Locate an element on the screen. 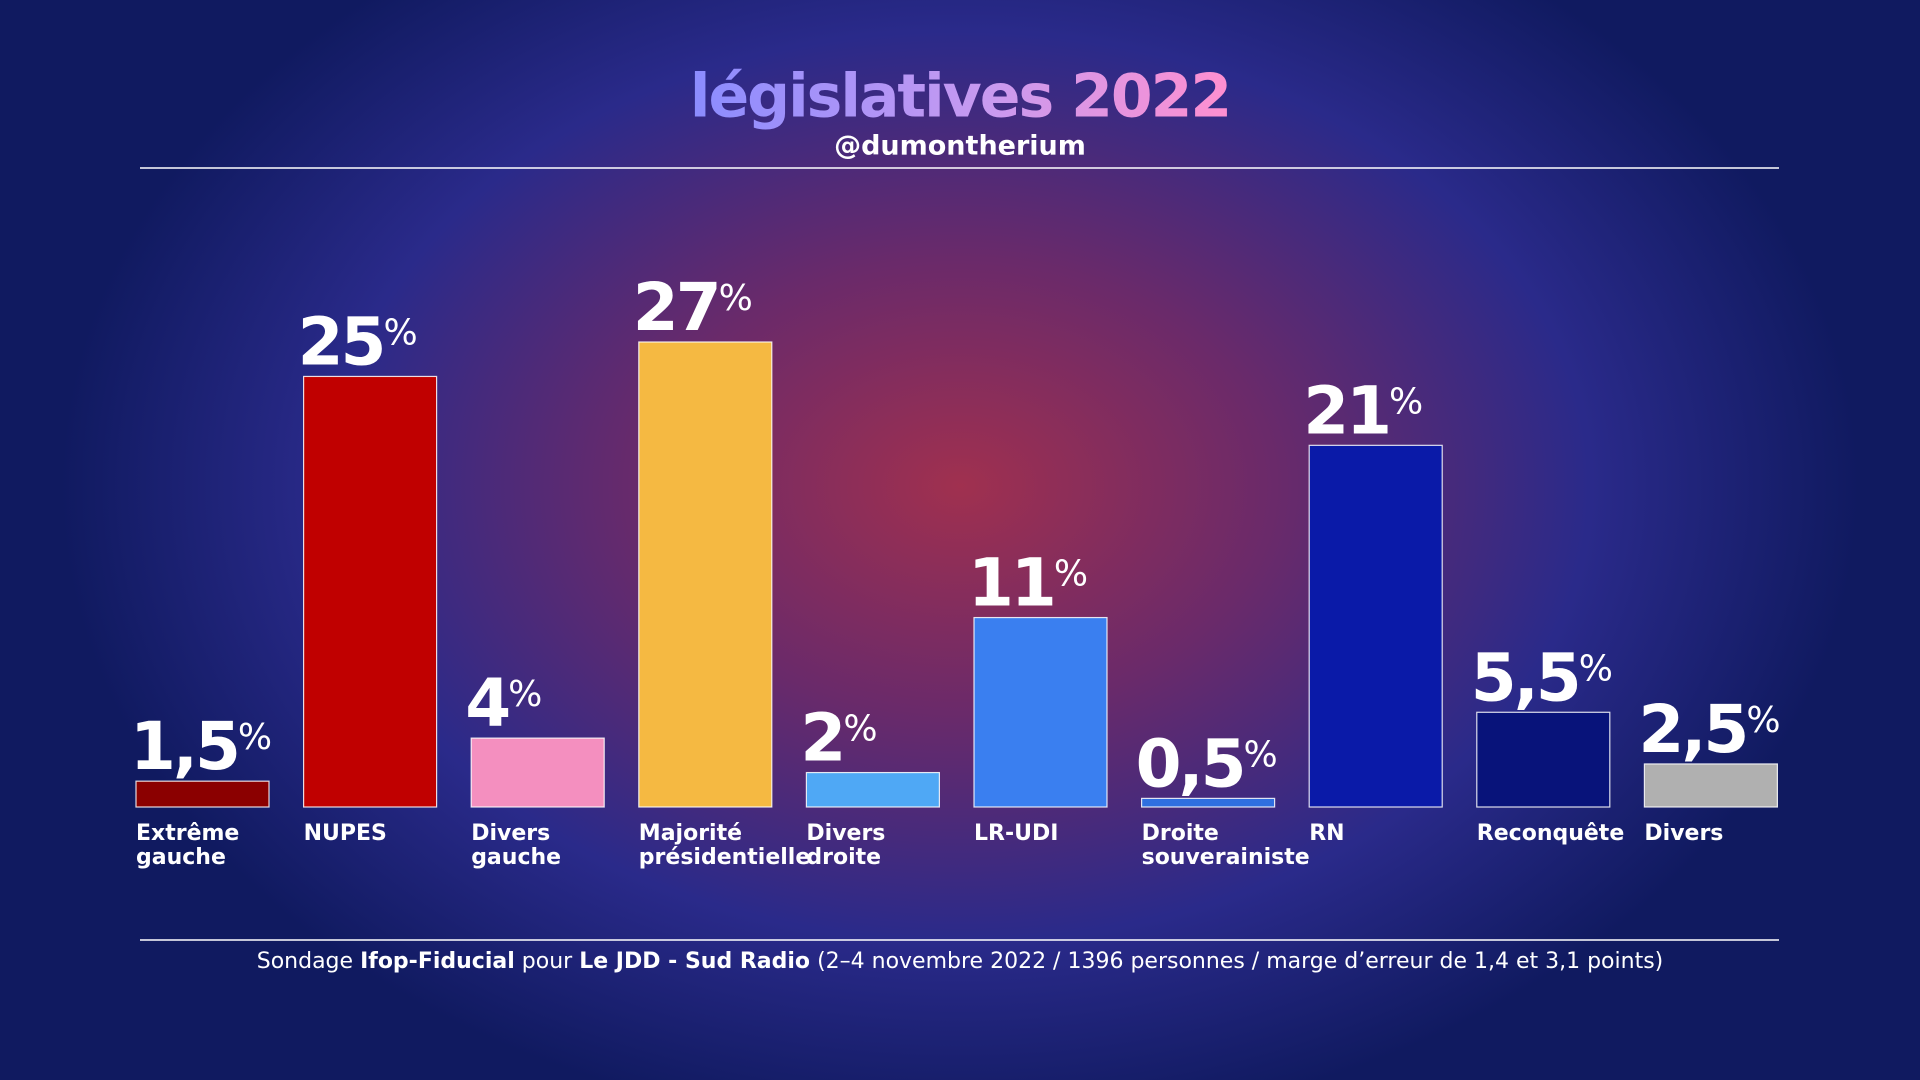 The image size is (1920, 1080). x-tick-label: Divers gauche is located at coordinates (516, 845).